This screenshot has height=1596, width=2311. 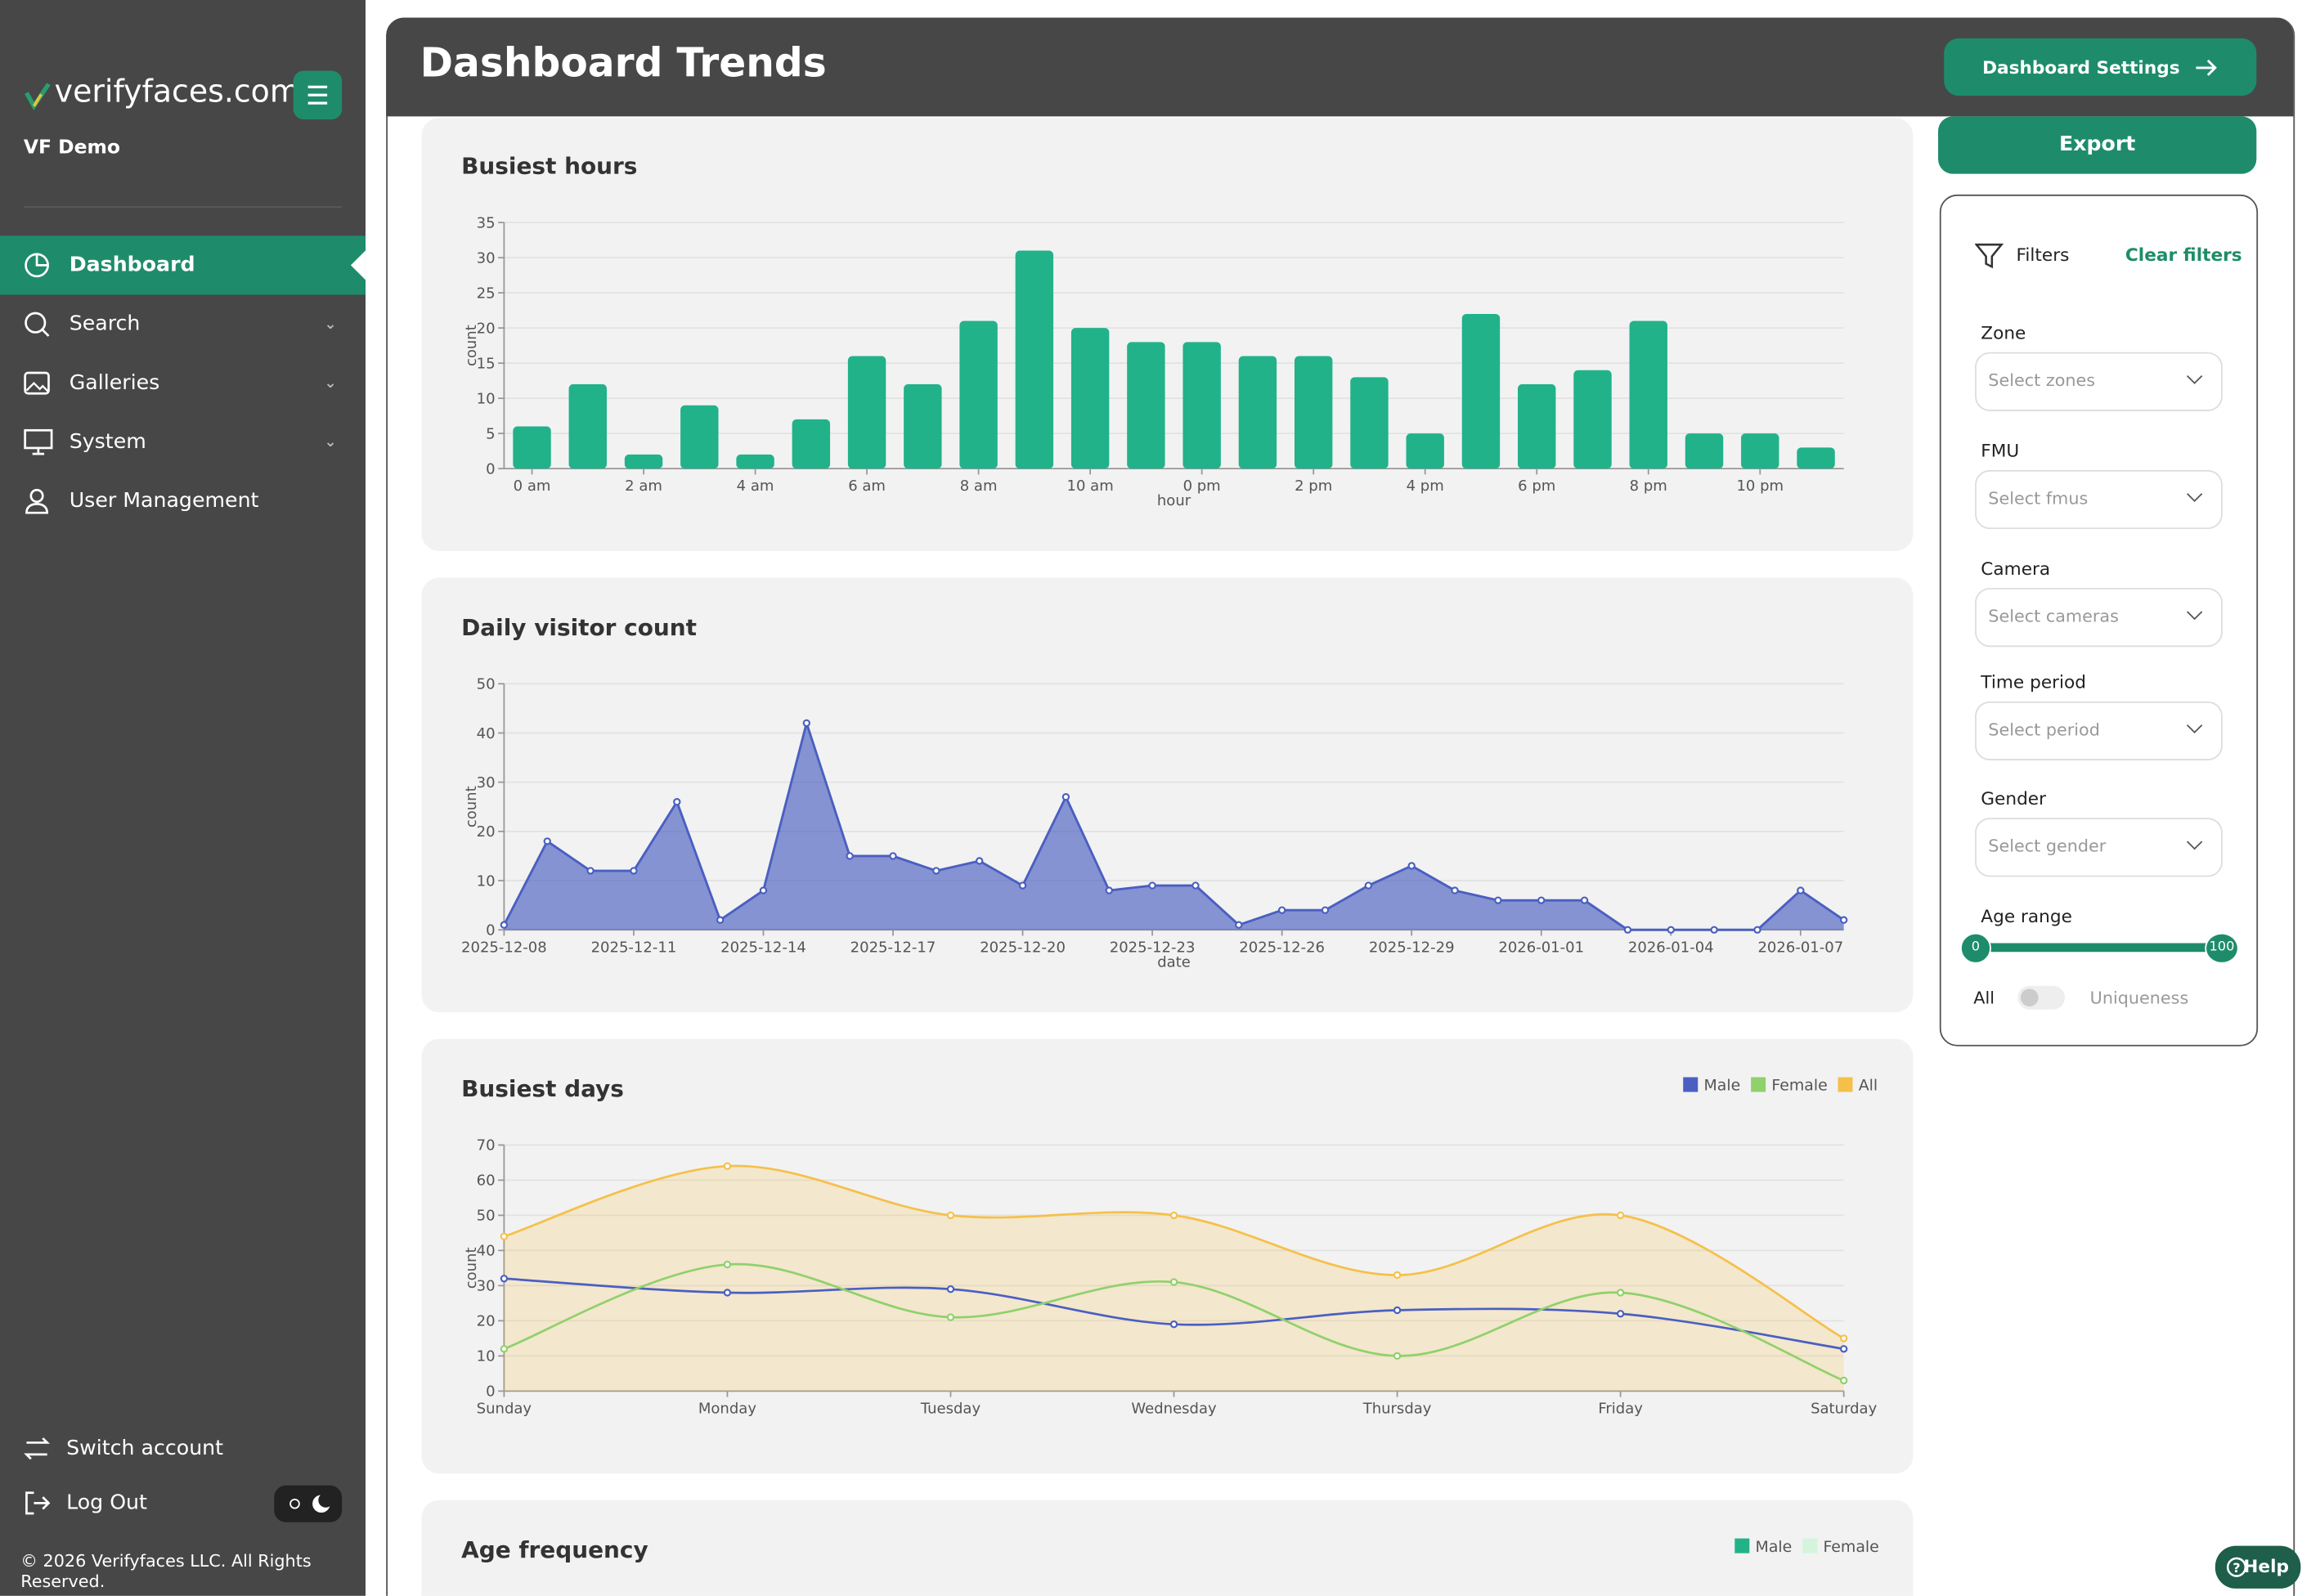 What do you see at coordinates (1153, 947) in the screenshot?
I see `x-tick-label: 2025-12-23` at bounding box center [1153, 947].